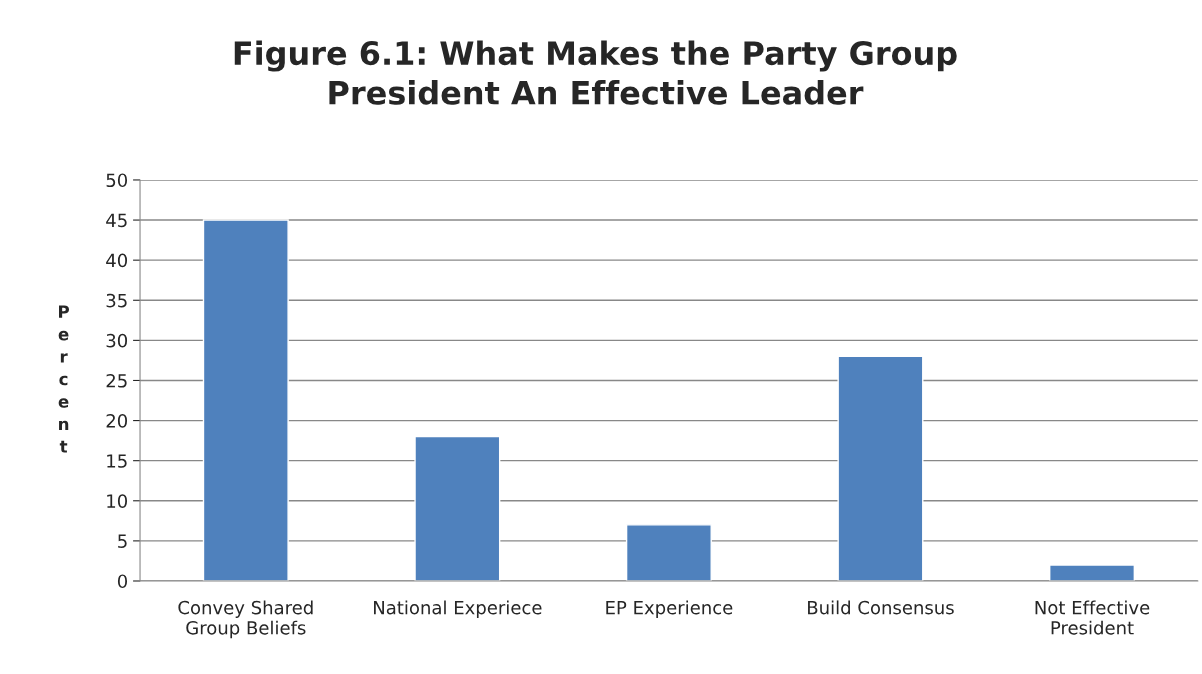 This screenshot has height=674, width=1202. What do you see at coordinates (245, 619) in the screenshot?
I see `x-tick-label: Convey Shared Group Beliefs` at bounding box center [245, 619].